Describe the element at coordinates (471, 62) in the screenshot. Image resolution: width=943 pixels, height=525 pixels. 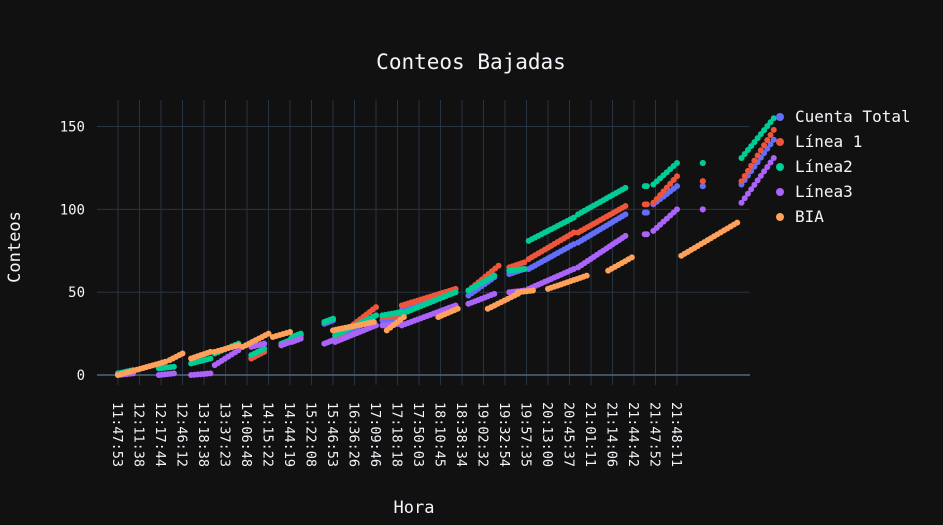
I see `chart-title: Conteos Bajadas` at that location.